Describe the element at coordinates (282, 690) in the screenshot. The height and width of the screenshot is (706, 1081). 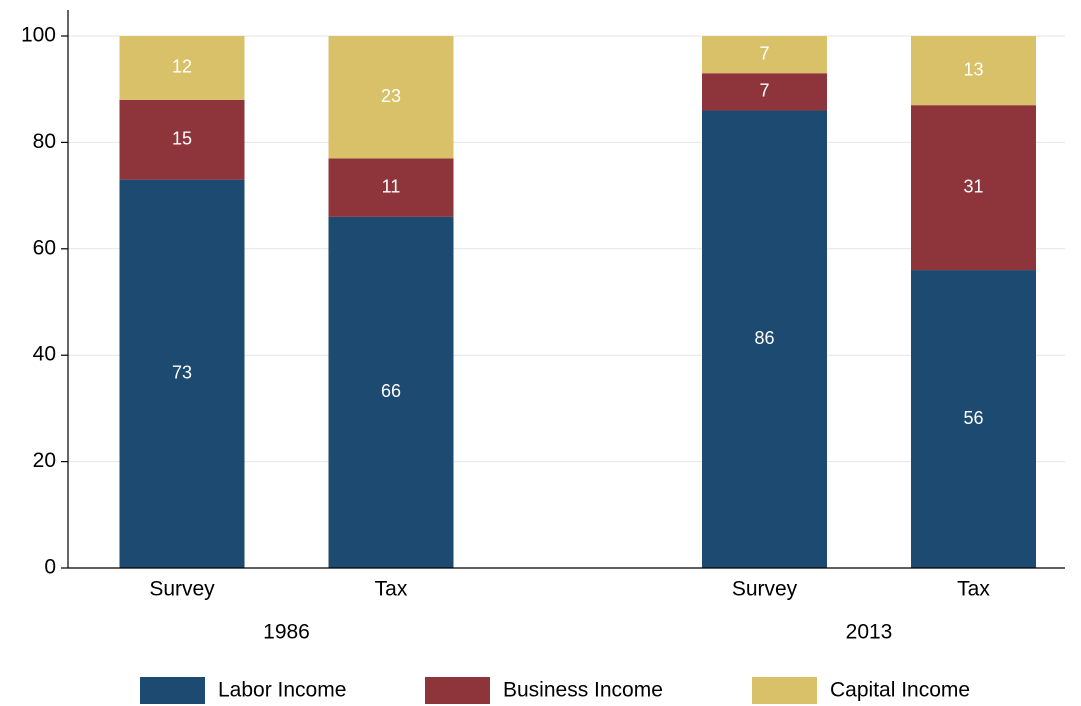
I see `legend-label: Labor Income` at that location.